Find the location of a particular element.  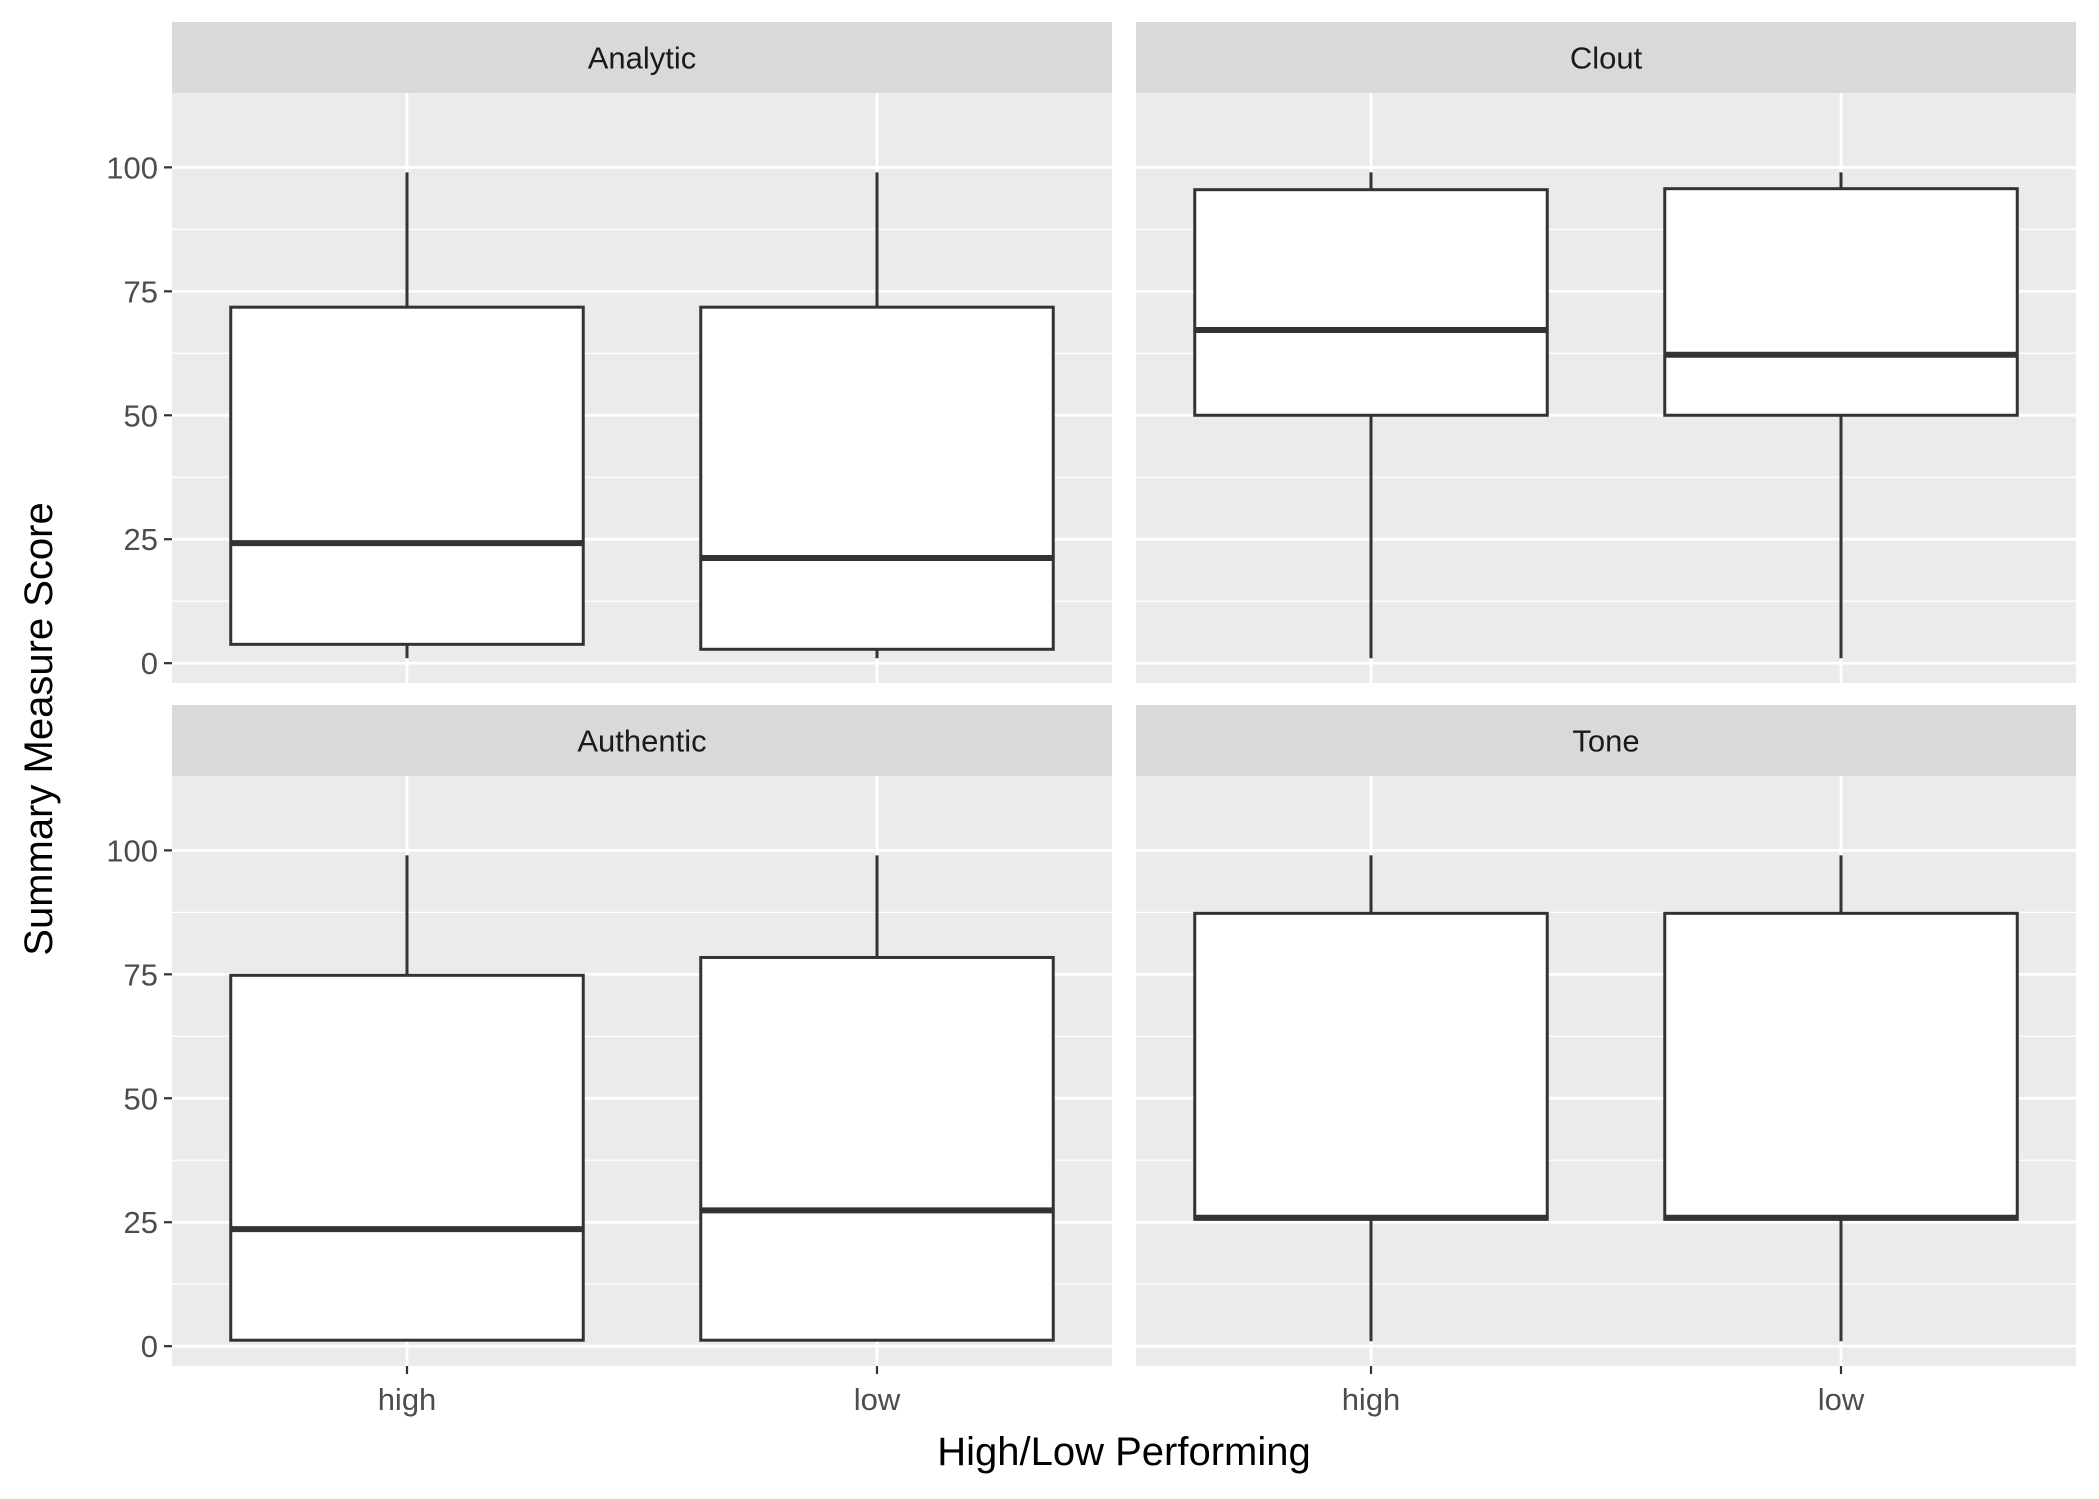

panel-title: Analytic is located at coordinates (642, 58).